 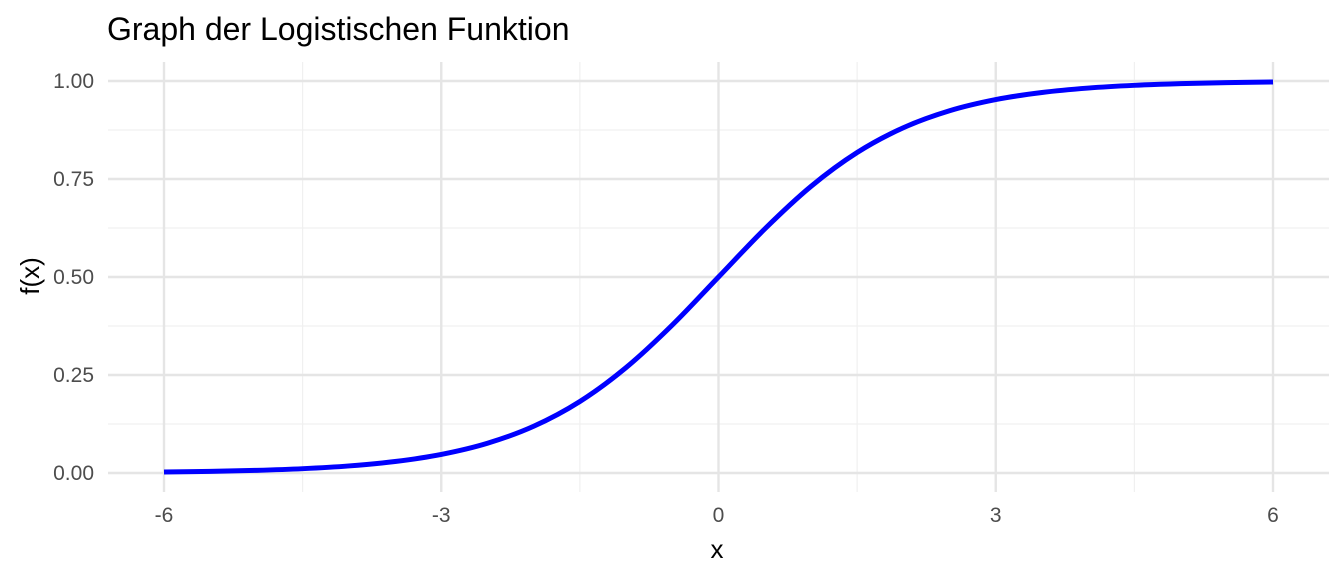 I want to click on x-axis-tick-labels: -6 -3 0 3 6, so click(x=717, y=515).